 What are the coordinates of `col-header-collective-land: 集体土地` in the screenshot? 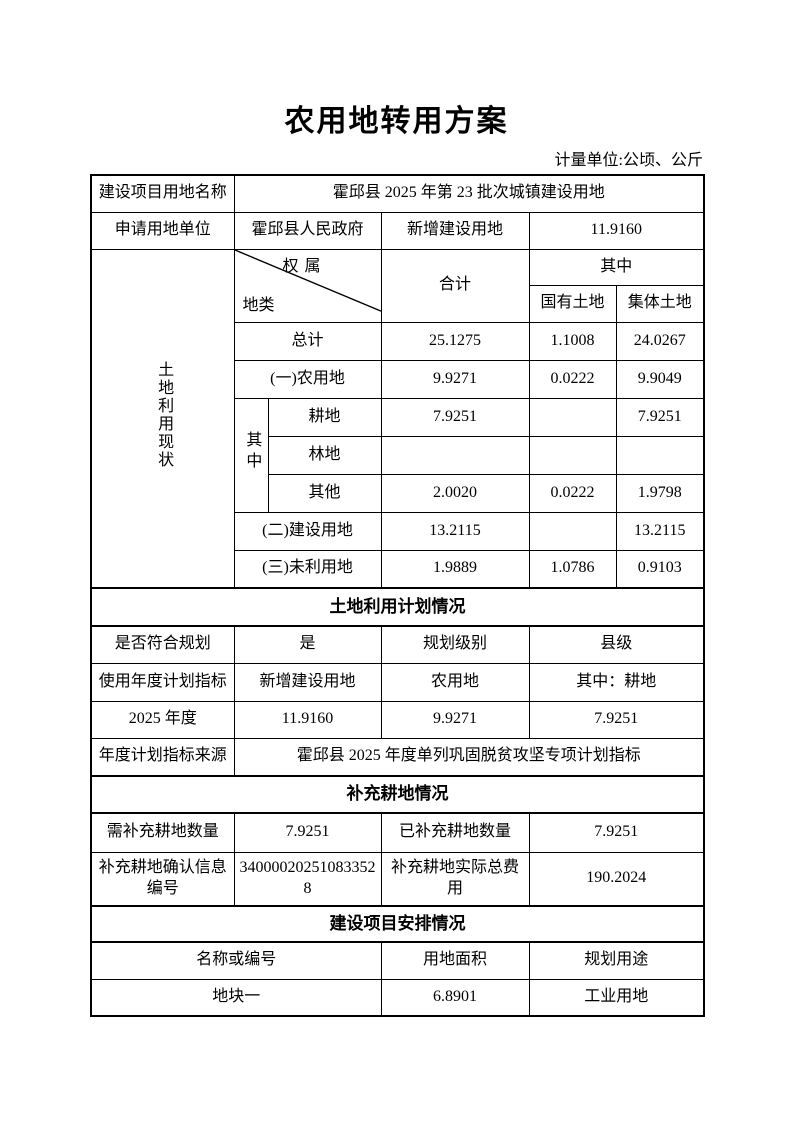 It's located at (660, 303).